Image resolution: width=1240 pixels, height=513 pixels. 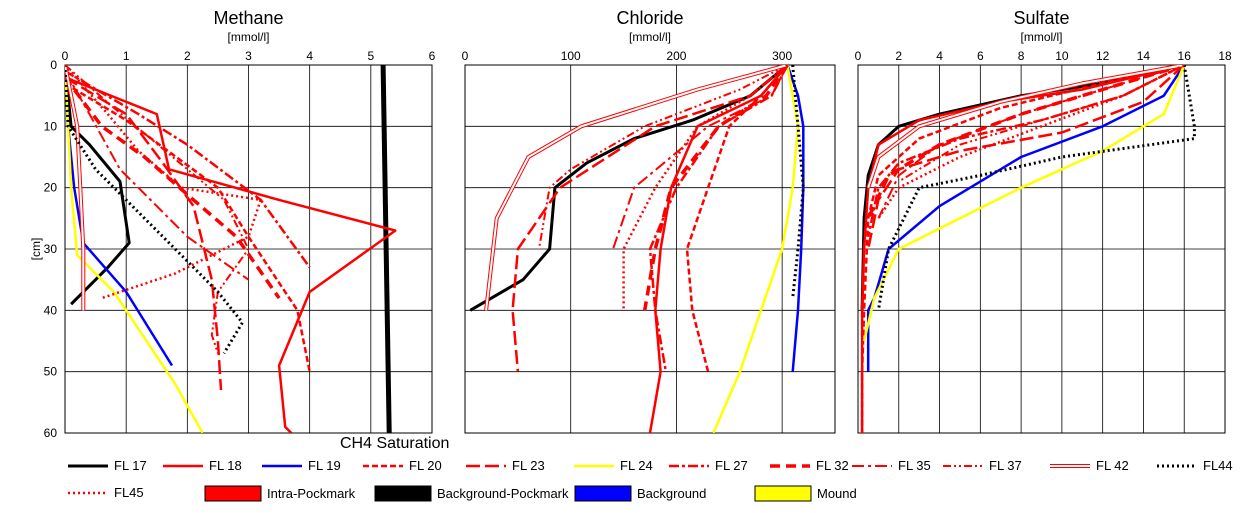 I want to click on legend-label-fl44: FL44, so click(x=1218, y=465).